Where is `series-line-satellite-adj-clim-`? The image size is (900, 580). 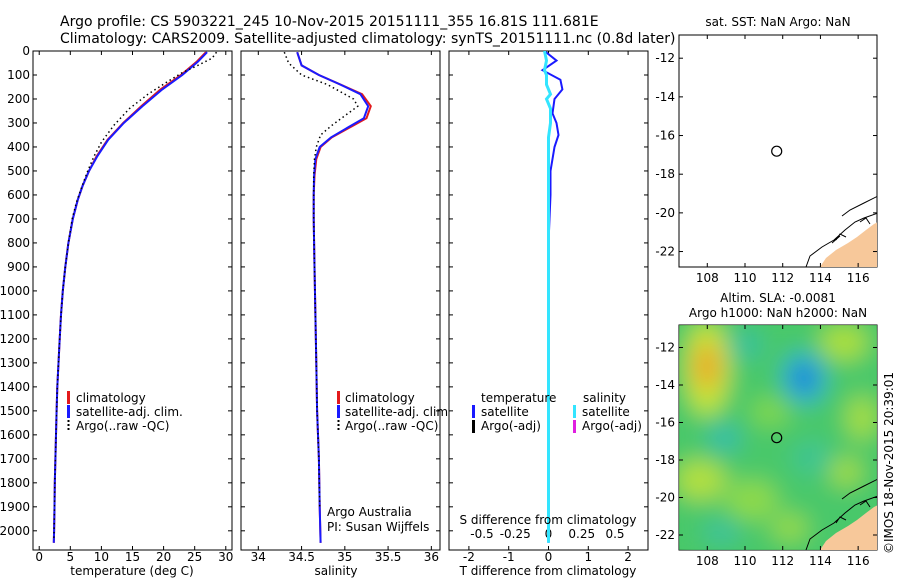 series-line-satellite-adj-clim- is located at coordinates (333, 297).